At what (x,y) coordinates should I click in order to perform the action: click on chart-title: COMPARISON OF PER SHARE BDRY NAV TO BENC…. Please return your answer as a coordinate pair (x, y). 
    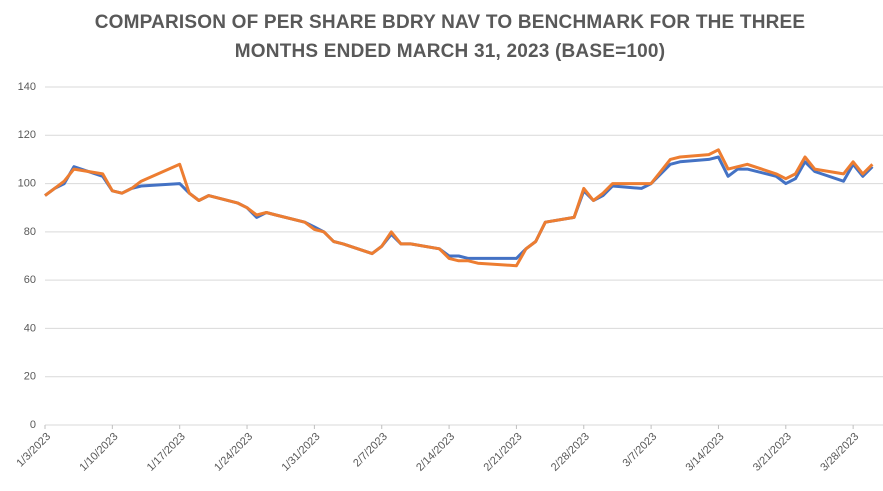
    Looking at the image, I should click on (450, 37).